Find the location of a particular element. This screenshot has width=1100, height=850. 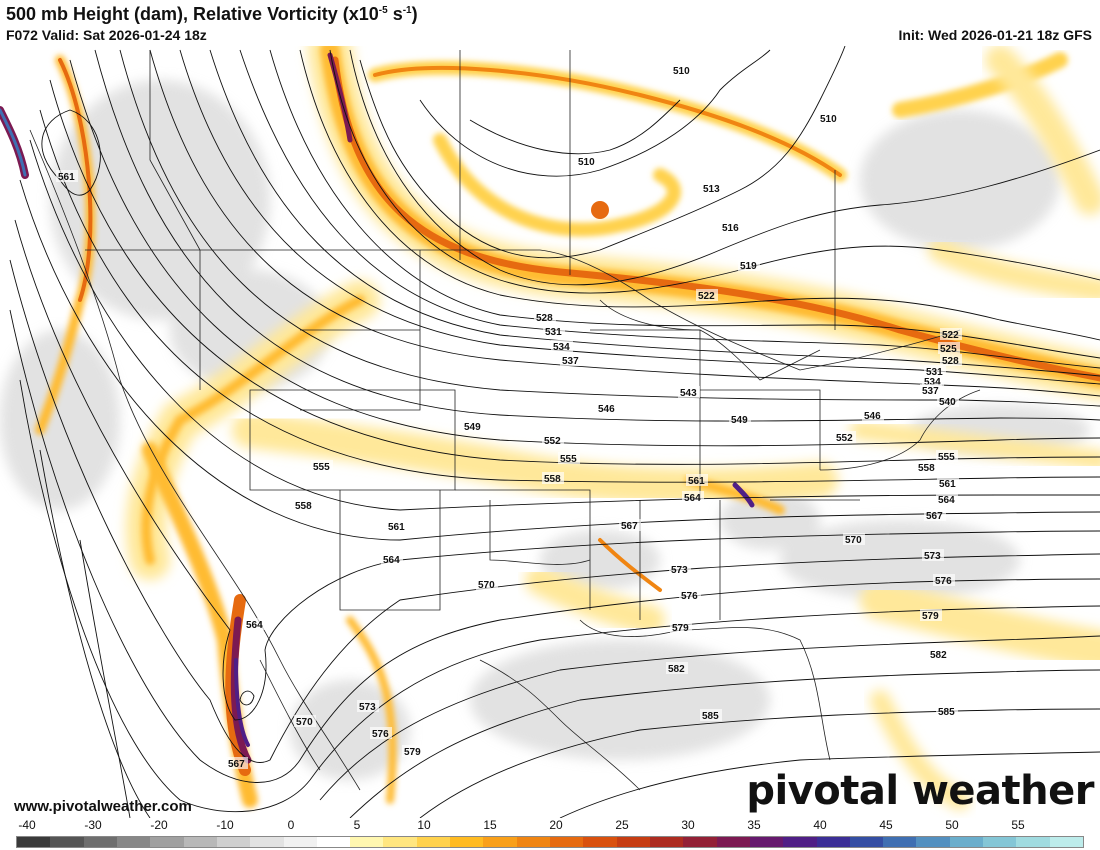

svg-text: 528 is located at coordinates (950, 361).